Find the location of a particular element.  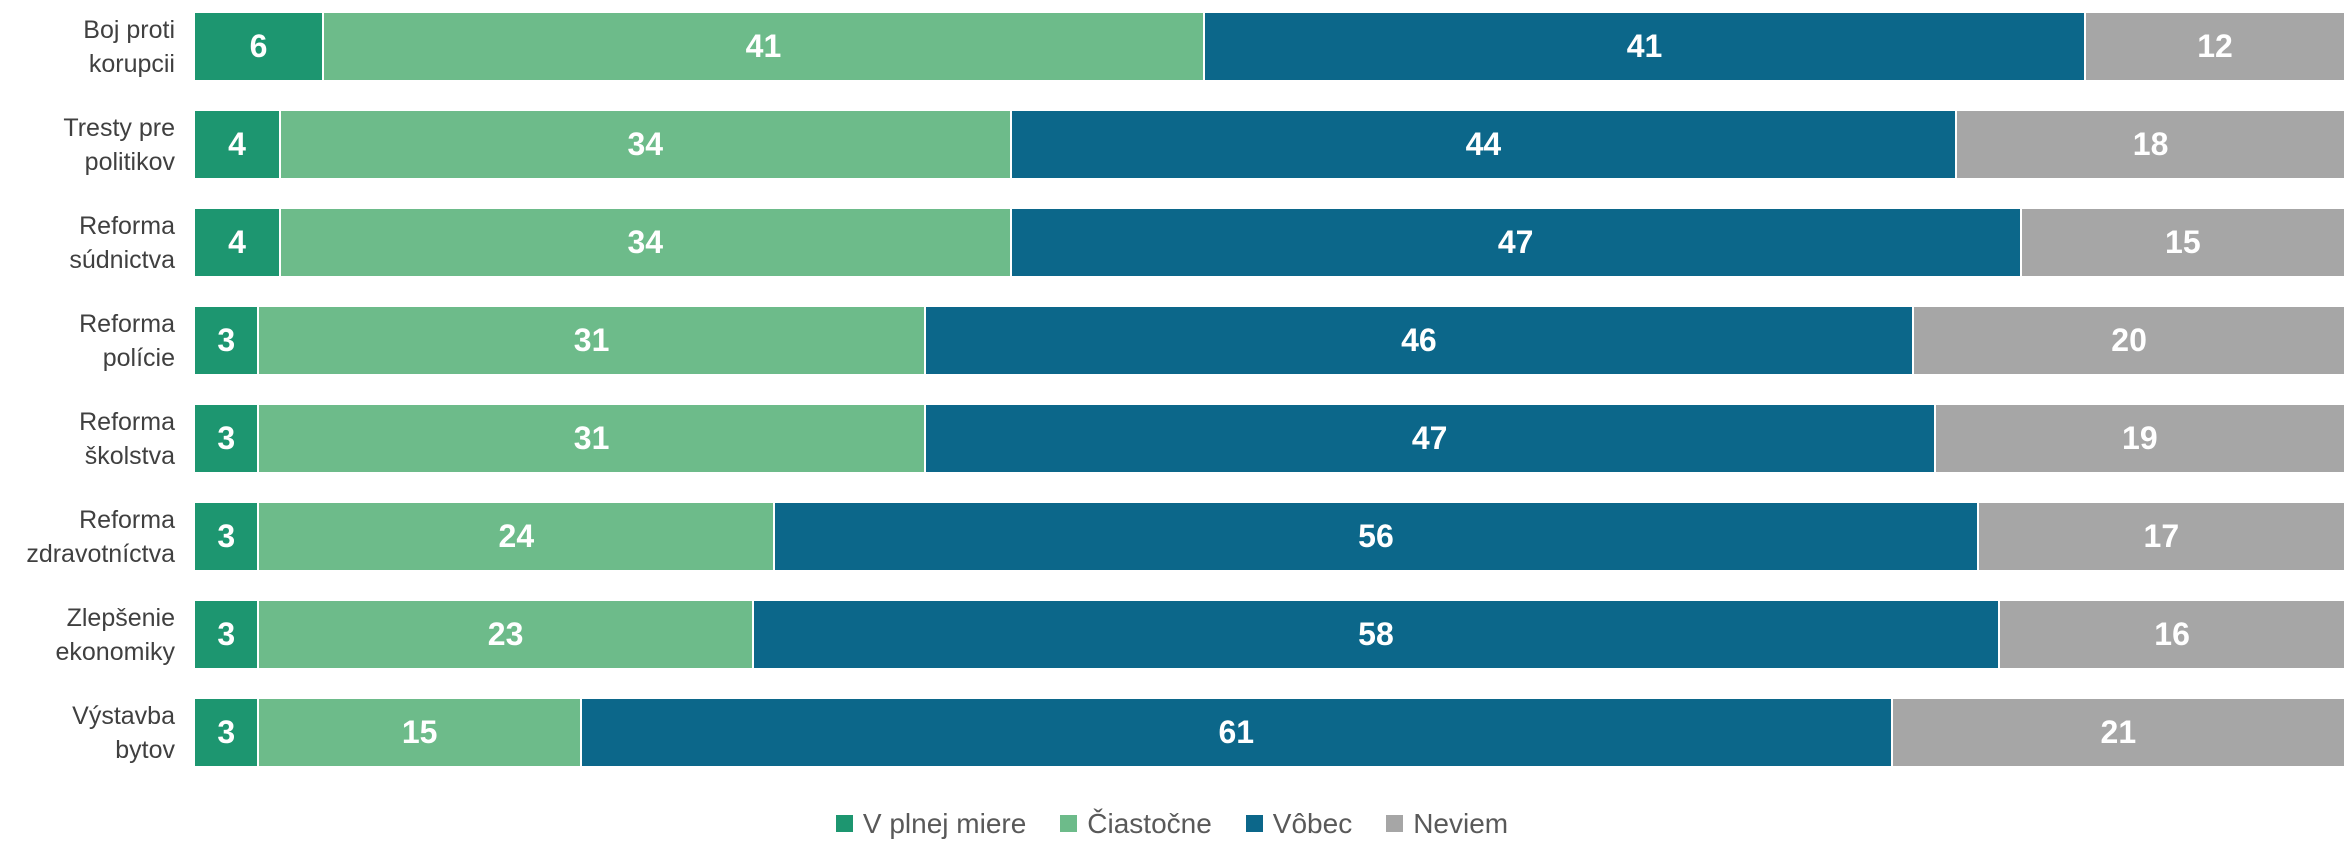

category-label: Reforma školstva is located at coordinates (87, 439).